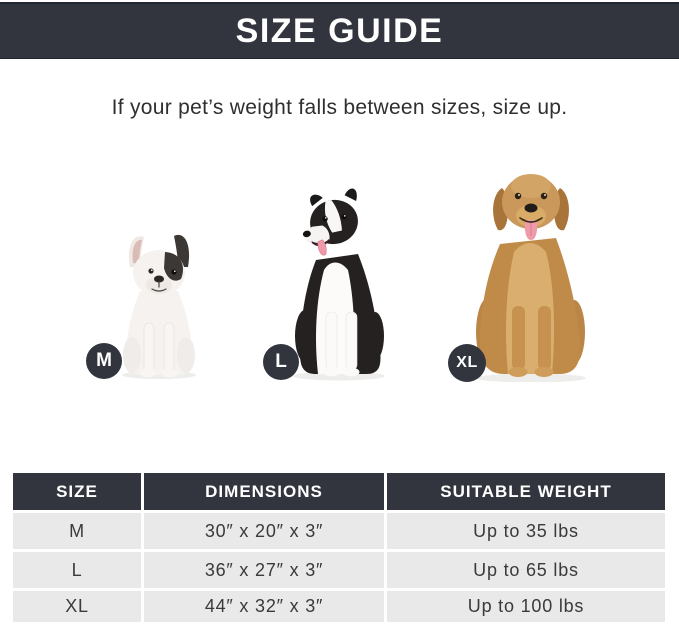 Image resolution: width=679 pixels, height=625 pixels. What do you see at coordinates (526, 531) in the screenshot?
I see `cell-weight-m: Up to 35 lbs` at bounding box center [526, 531].